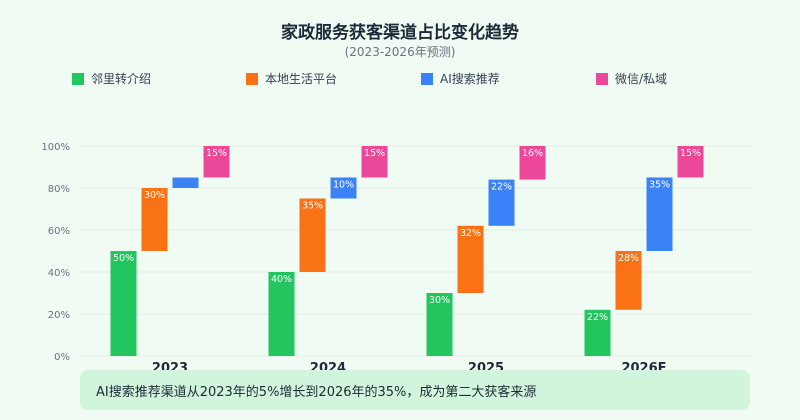 The height and width of the screenshot is (420, 800). I want to click on legend-label-ai-search: AI搜索推荐, so click(470, 79).